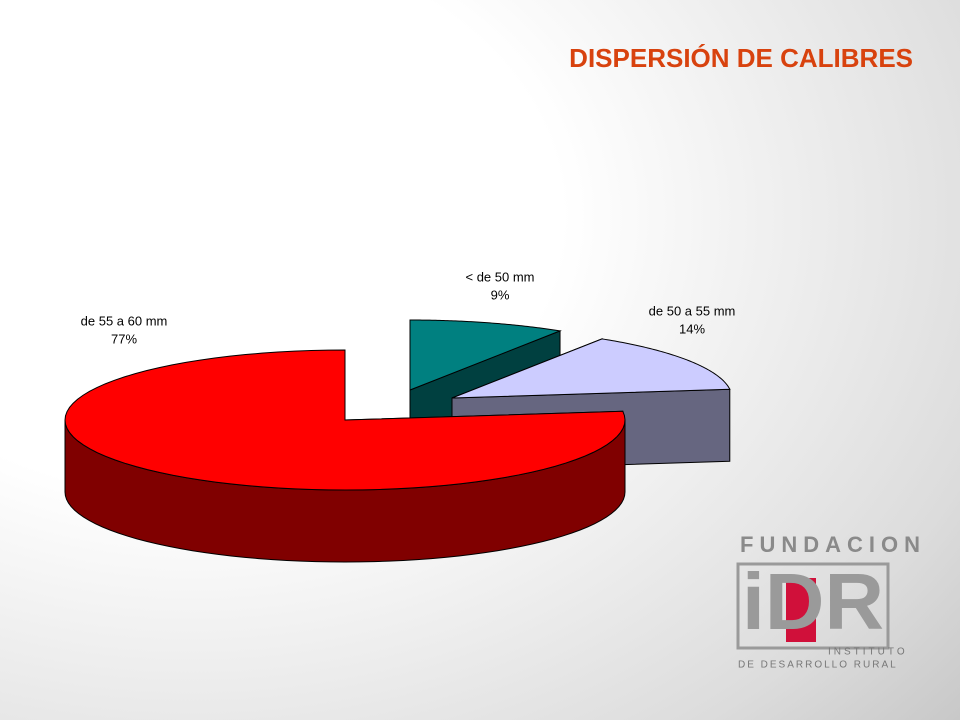  Describe the element at coordinates (692, 328) in the screenshot. I see `slice-value-label: 14%` at that location.